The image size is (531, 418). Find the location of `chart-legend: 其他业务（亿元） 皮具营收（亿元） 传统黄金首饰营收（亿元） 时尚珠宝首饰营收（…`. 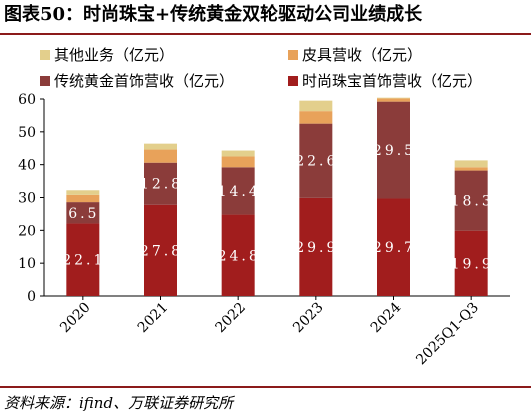

chart-legend: 其他业务（亿元） 皮具营收（亿元） 传统黄金首饰营收（亿元） 时尚珠宝首饰营收（… is located at coordinates (265, 65).